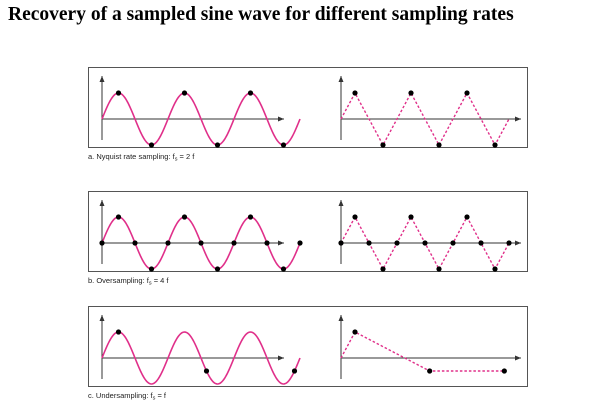 The image size is (595, 416). What do you see at coordinates (120, 395) in the screenshot?
I see `caption-undersampling-text: c. Undersampling: f` at bounding box center [120, 395].